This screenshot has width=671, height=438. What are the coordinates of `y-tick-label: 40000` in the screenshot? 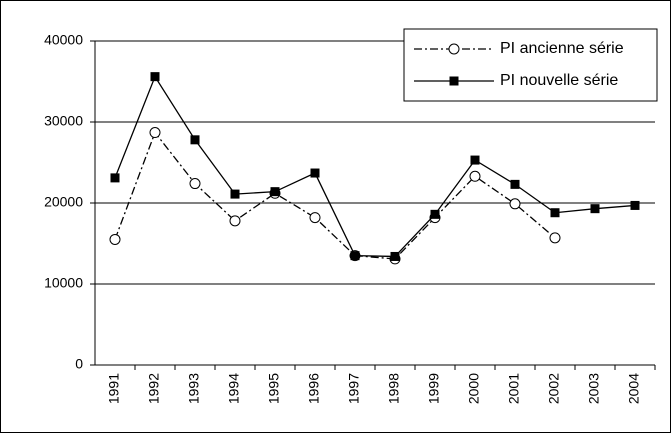 It's located at (63, 40).